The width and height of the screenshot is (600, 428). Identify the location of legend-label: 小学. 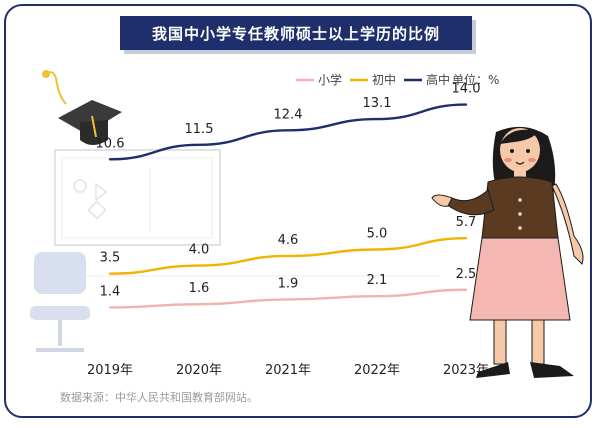
(330, 79).